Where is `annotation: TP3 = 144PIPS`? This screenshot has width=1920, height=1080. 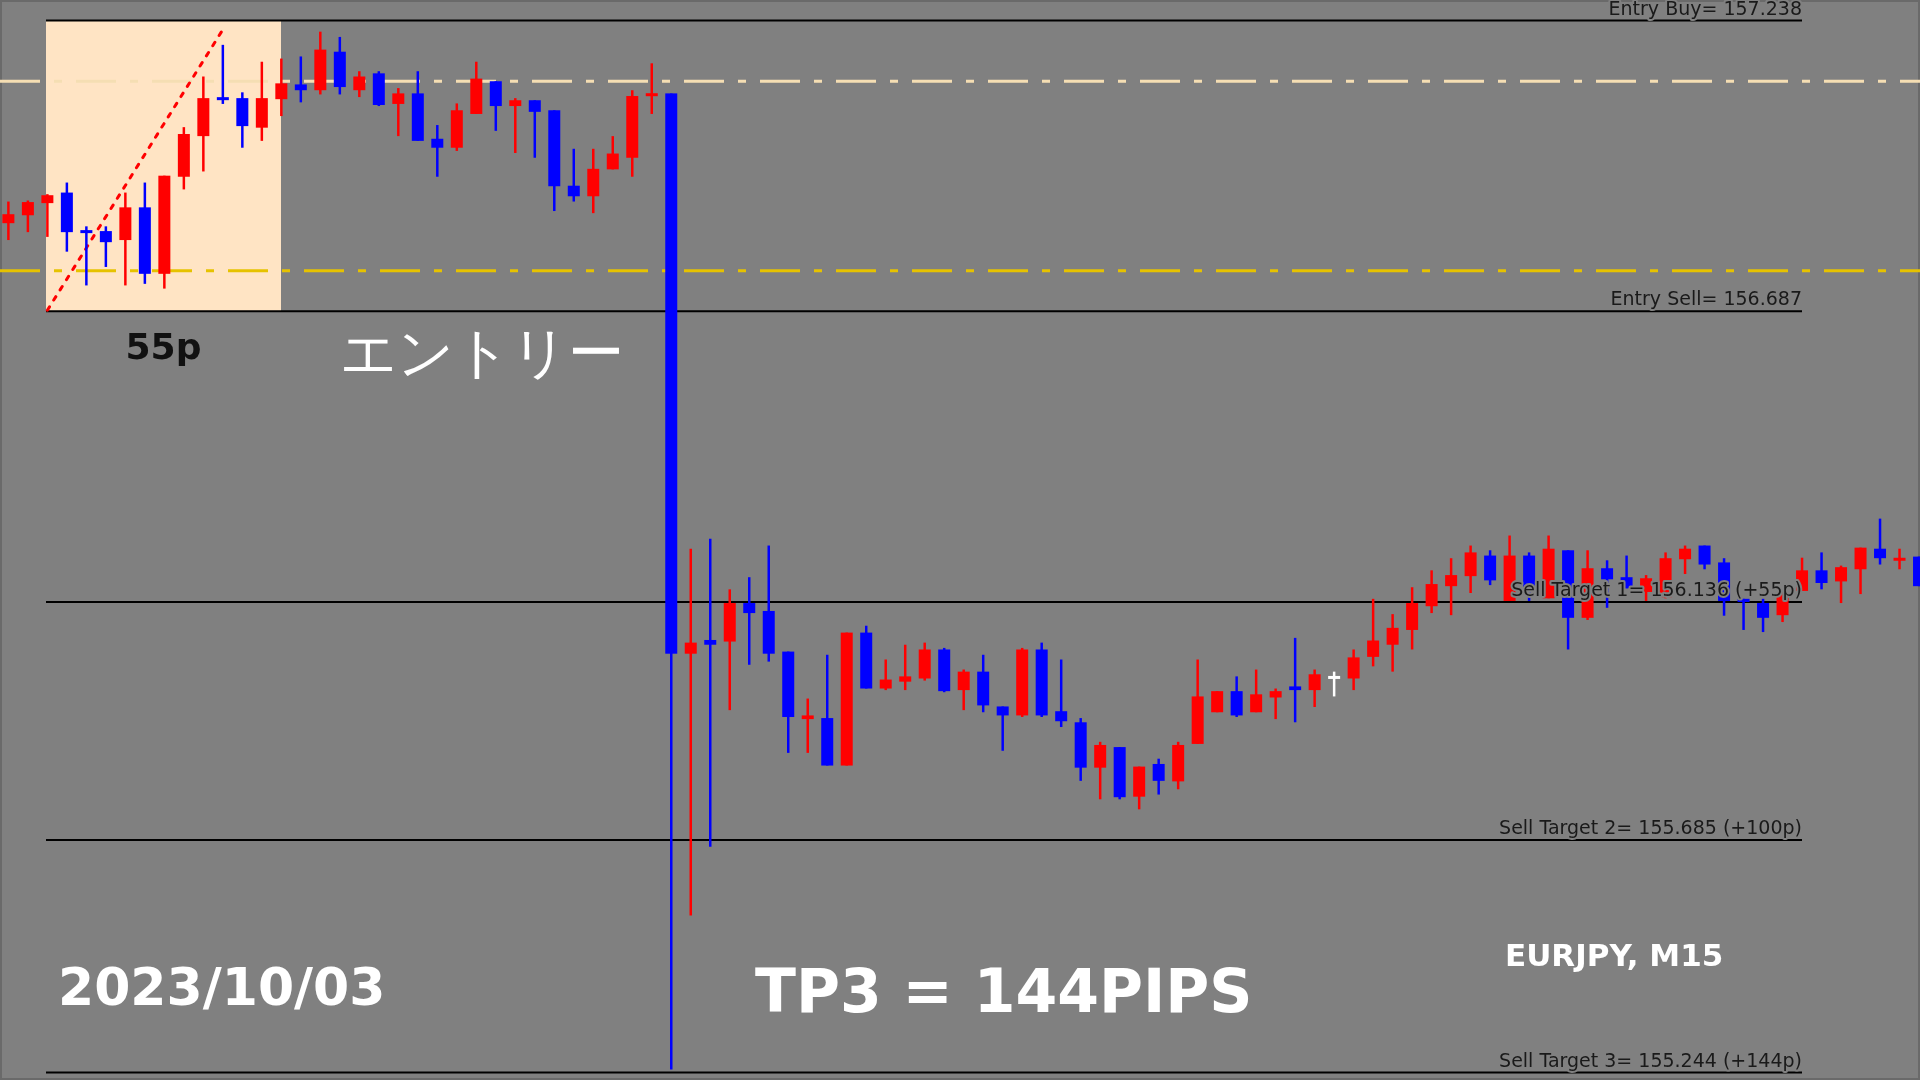 annotation: TP3 = 144PIPS is located at coordinates (1004, 991).